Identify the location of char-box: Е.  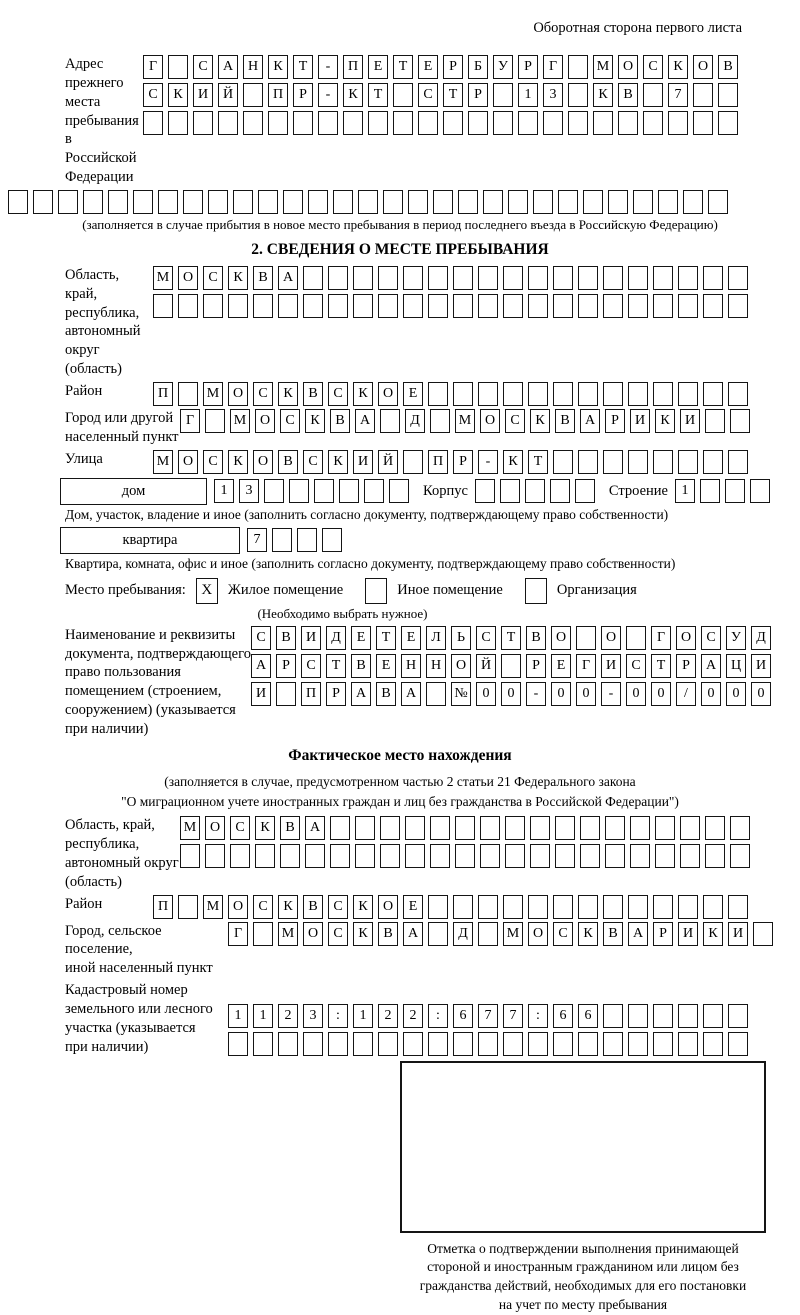
(361, 638).